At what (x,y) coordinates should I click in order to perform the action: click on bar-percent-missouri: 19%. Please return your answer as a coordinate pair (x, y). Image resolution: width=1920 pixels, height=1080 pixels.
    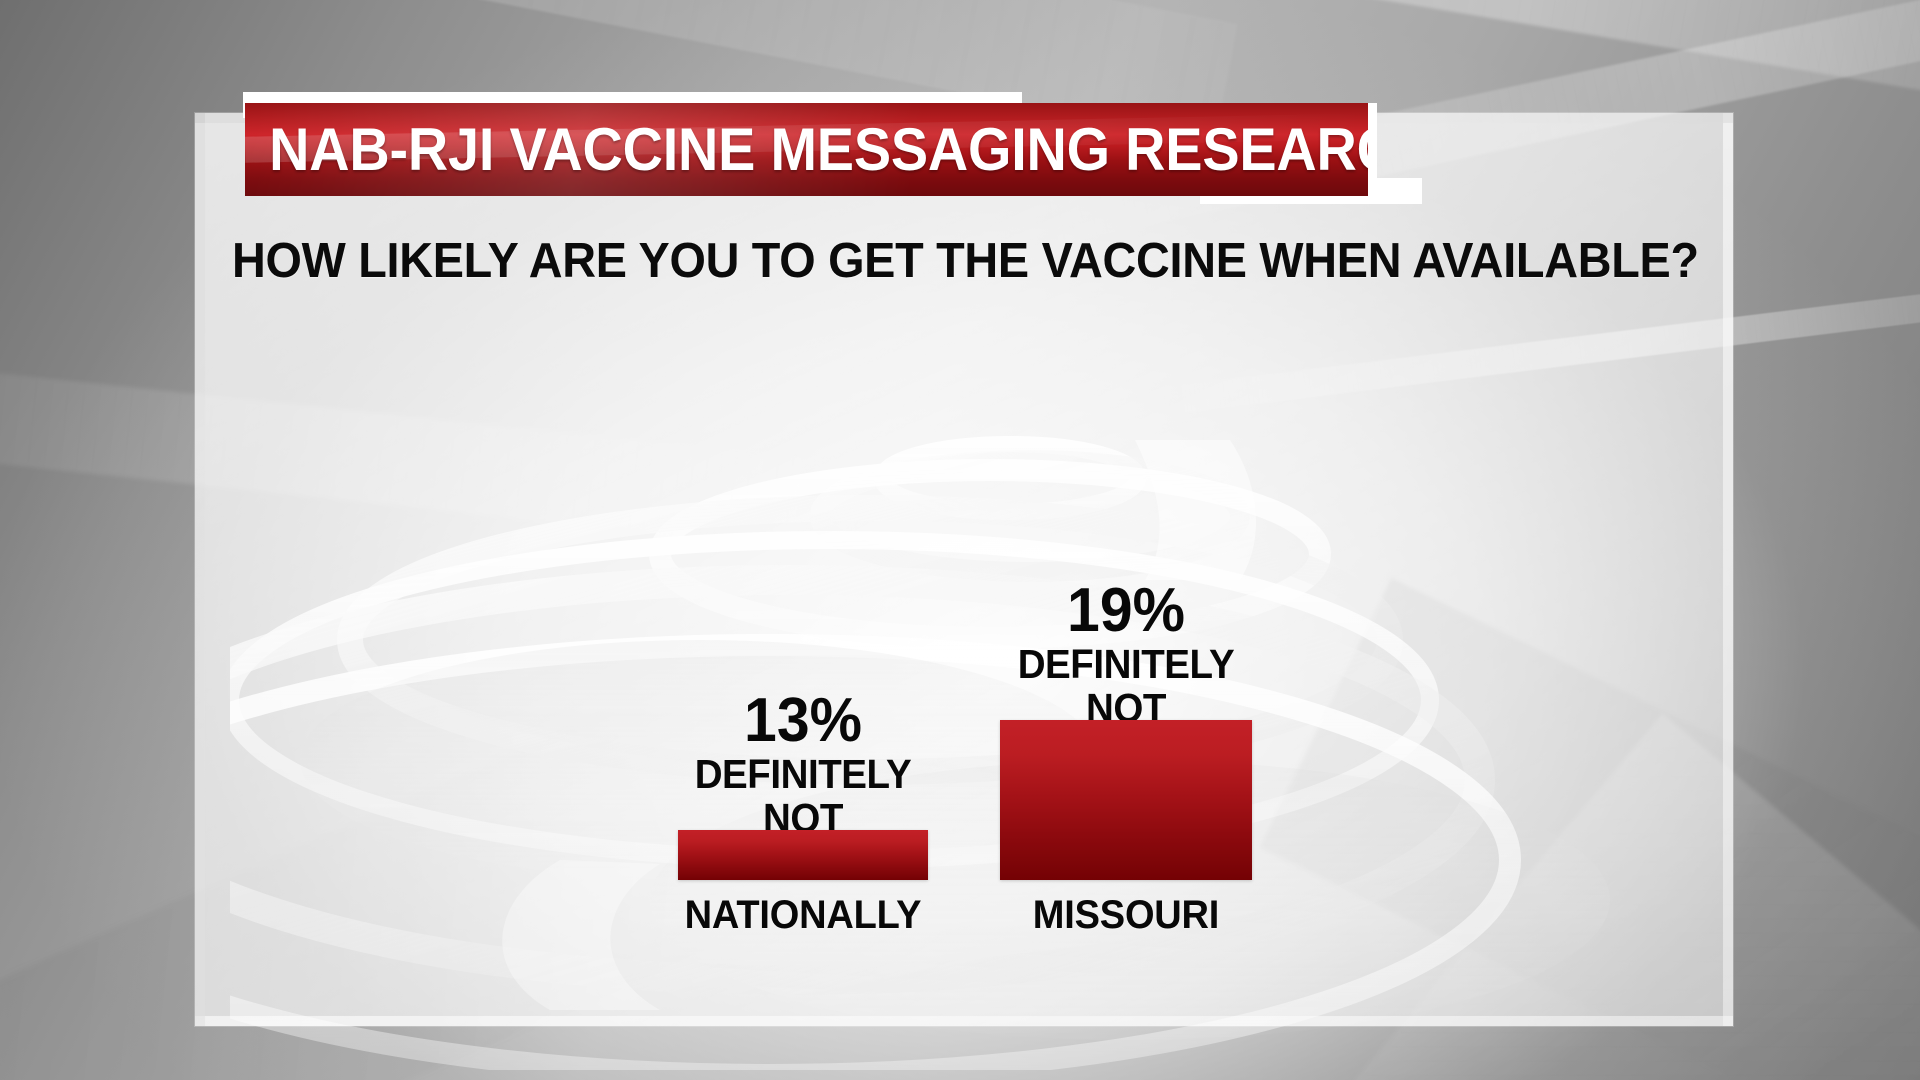
    Looking at the image, I should click on (1126, 610).